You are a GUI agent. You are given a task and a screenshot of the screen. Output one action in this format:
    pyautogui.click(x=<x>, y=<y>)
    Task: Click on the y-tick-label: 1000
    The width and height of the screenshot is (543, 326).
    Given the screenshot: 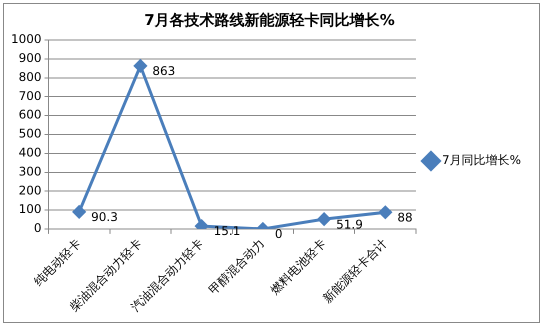 What is the action you would take?
    pyautogui.click(x=26, y=39)
    